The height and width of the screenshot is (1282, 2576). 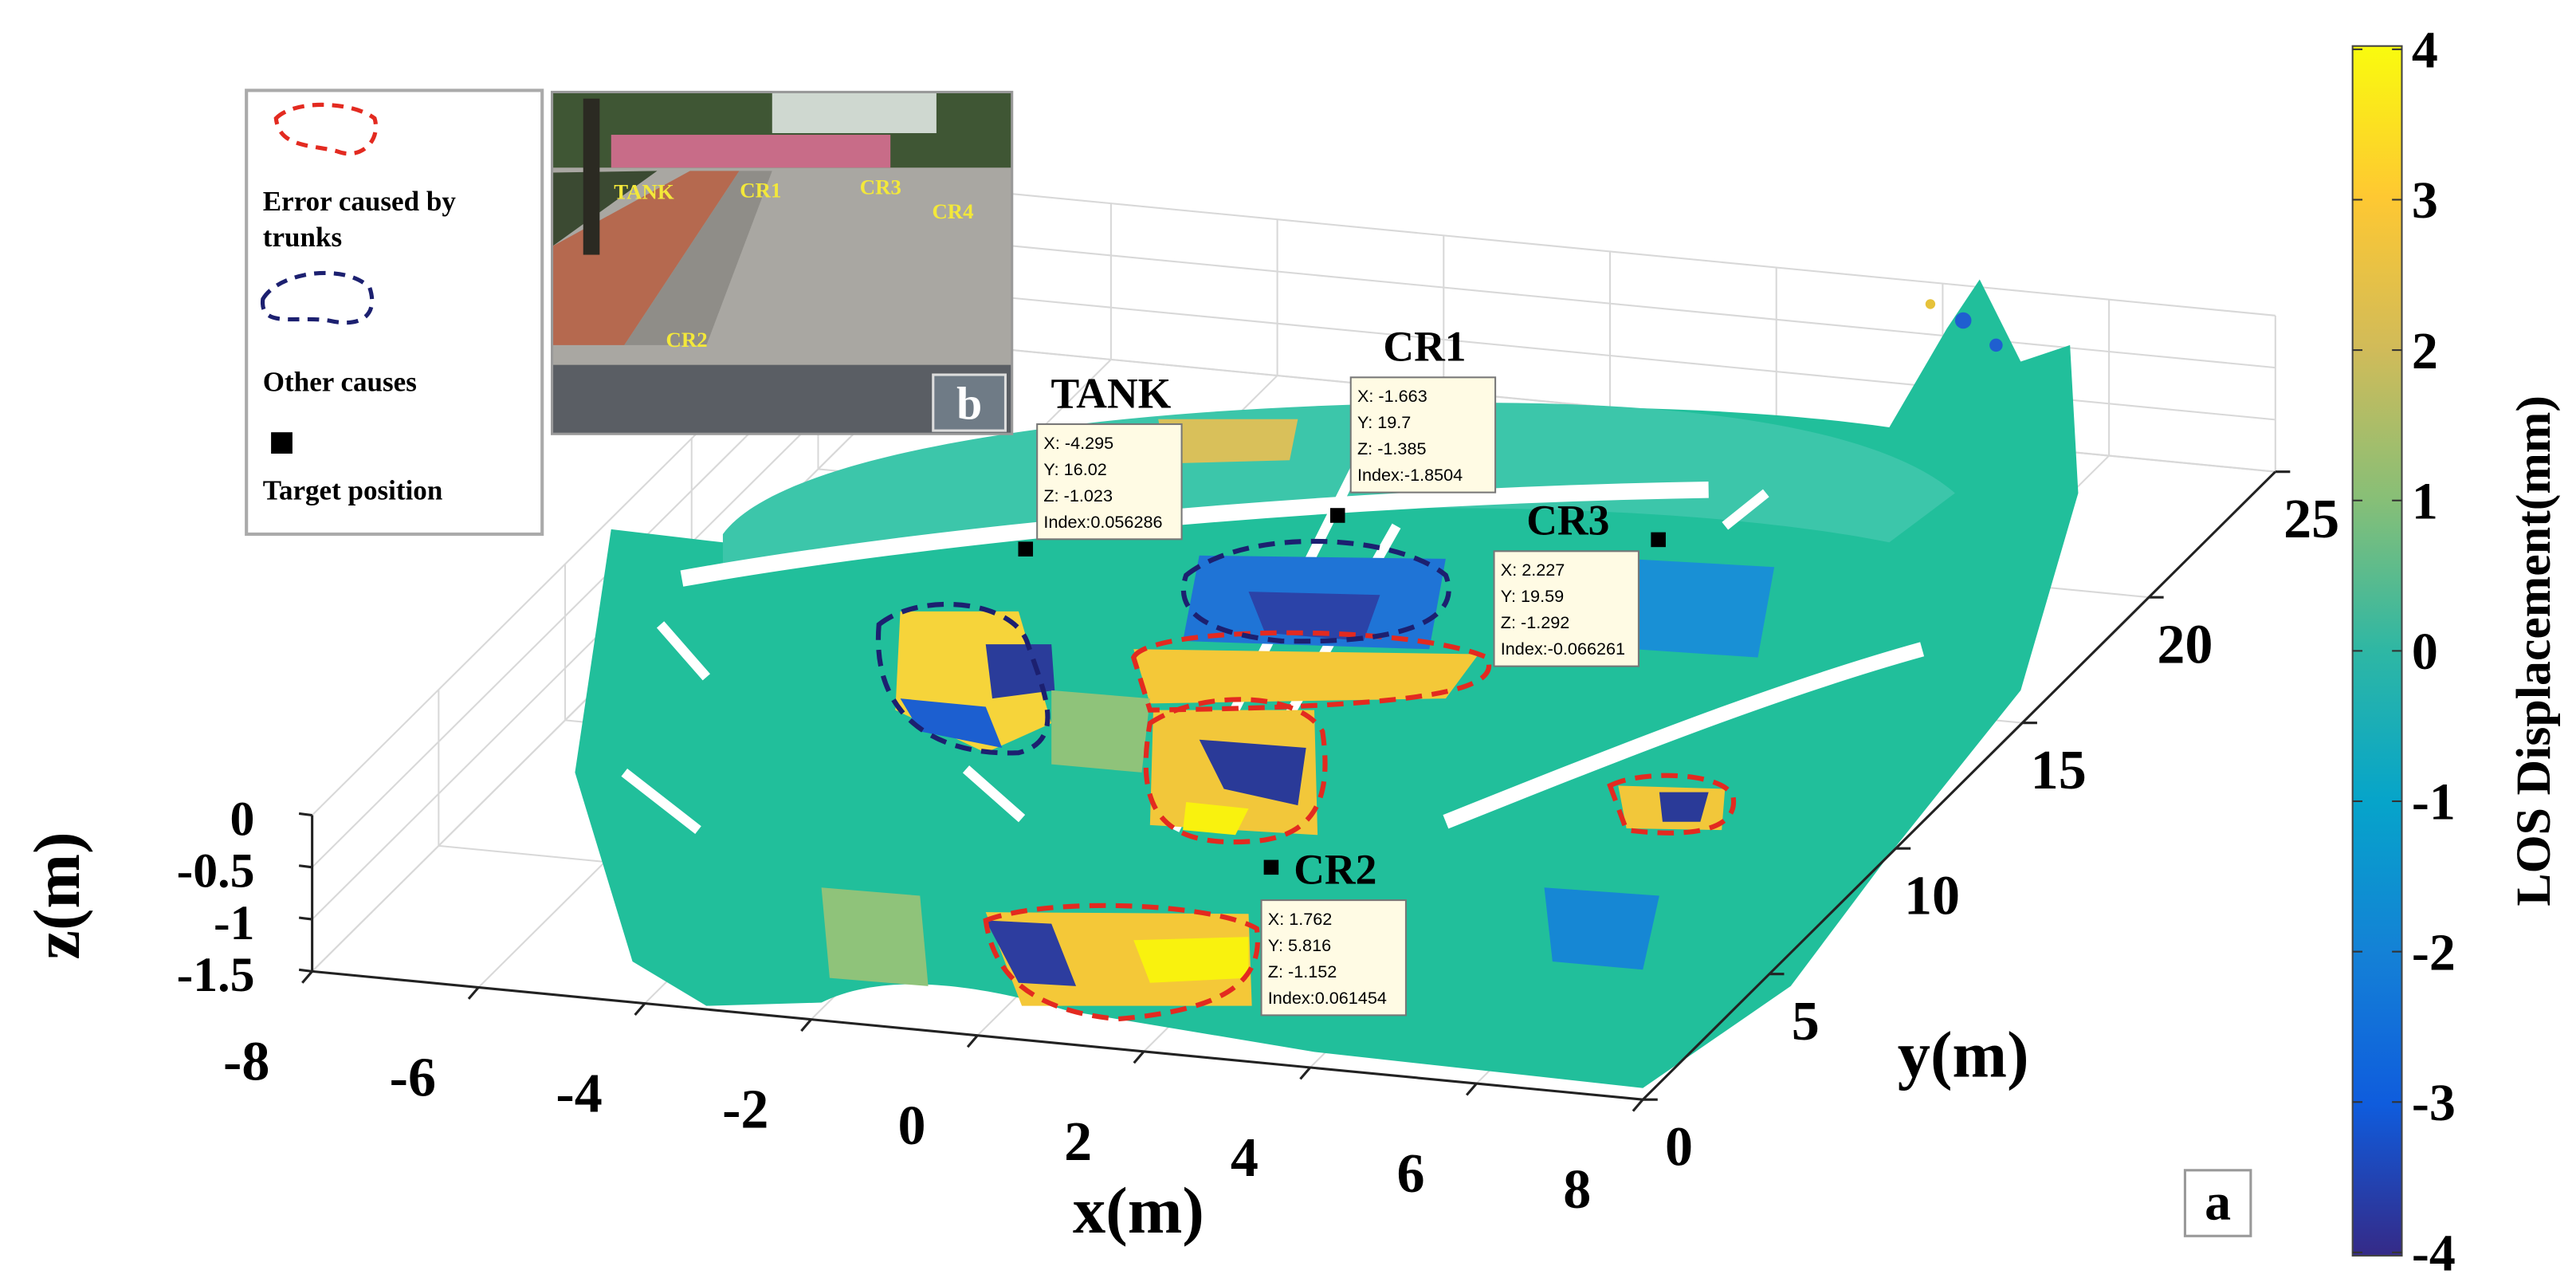 What do you see at coordinates (1410, 475) in the screenshot?
I see `datatip-text: Index:-1.8504` at bounding box center [1410, 475].